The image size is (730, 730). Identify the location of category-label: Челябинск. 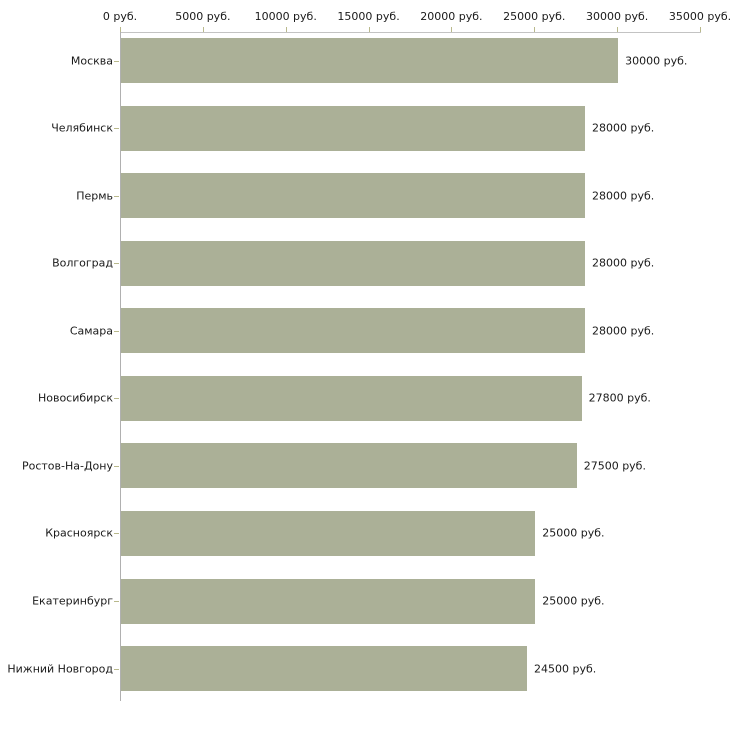
(82, 128).